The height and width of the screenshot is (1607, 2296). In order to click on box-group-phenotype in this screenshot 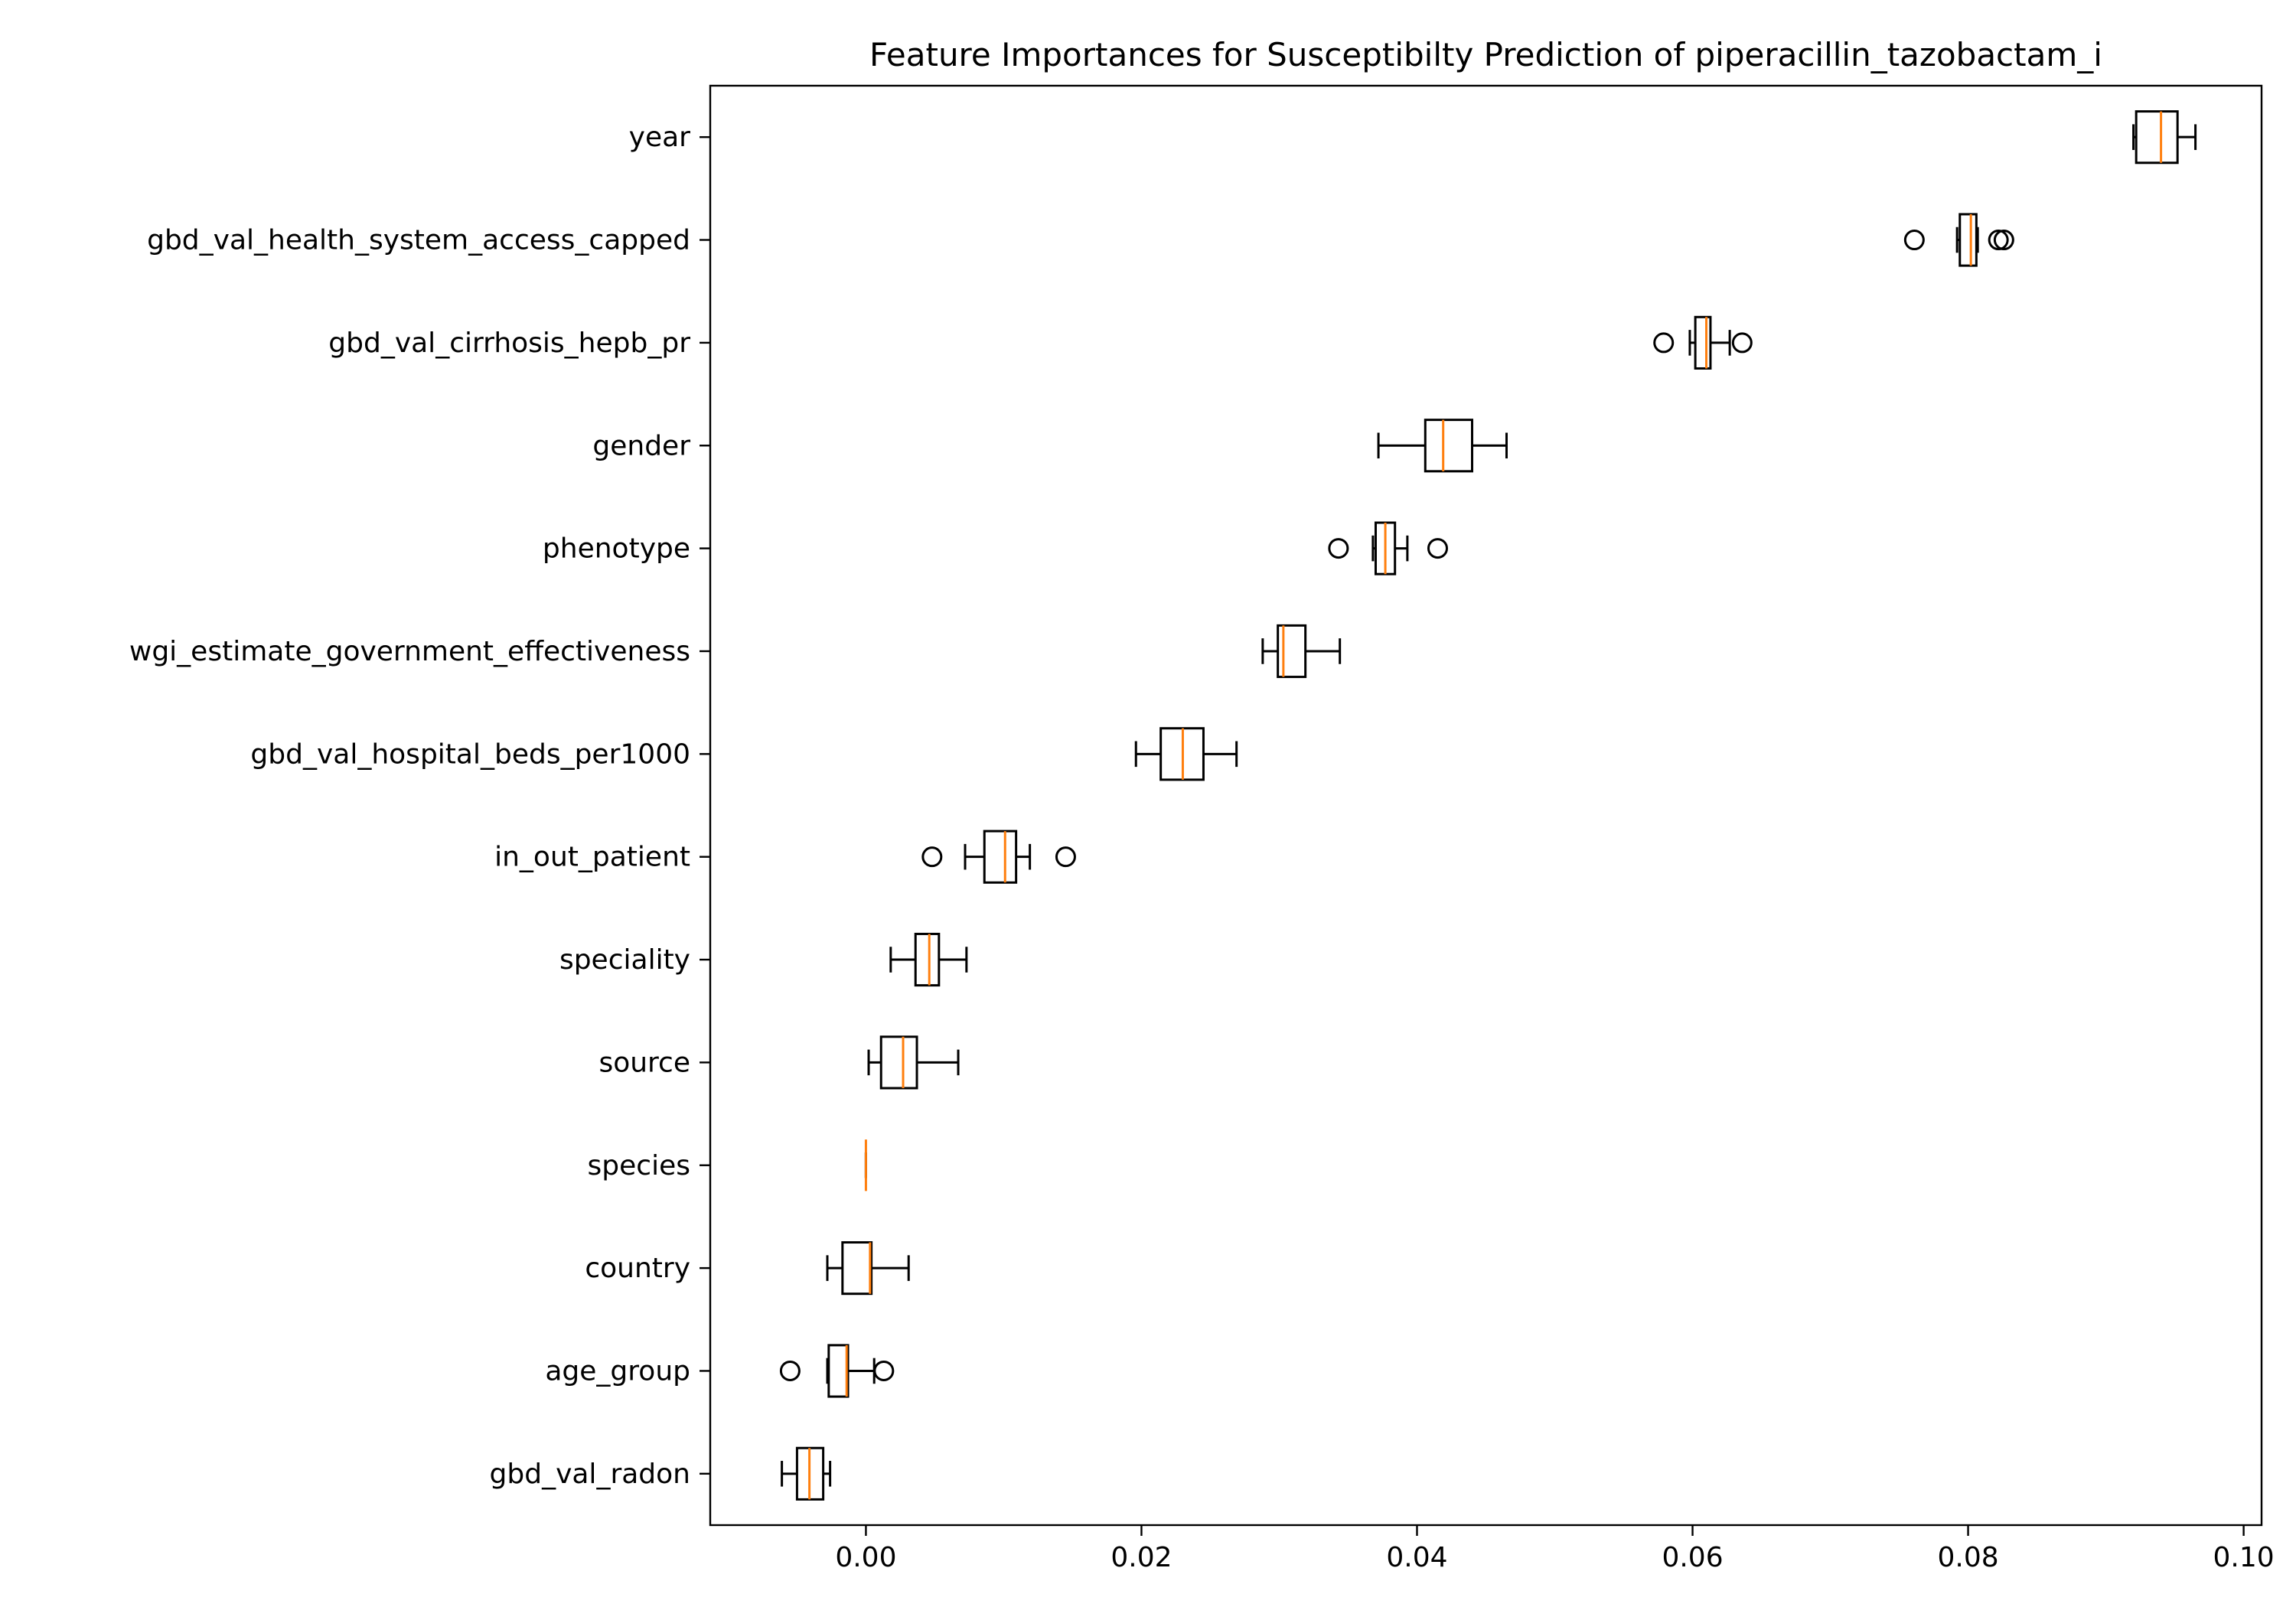, I will do `click(1388, 548)`.